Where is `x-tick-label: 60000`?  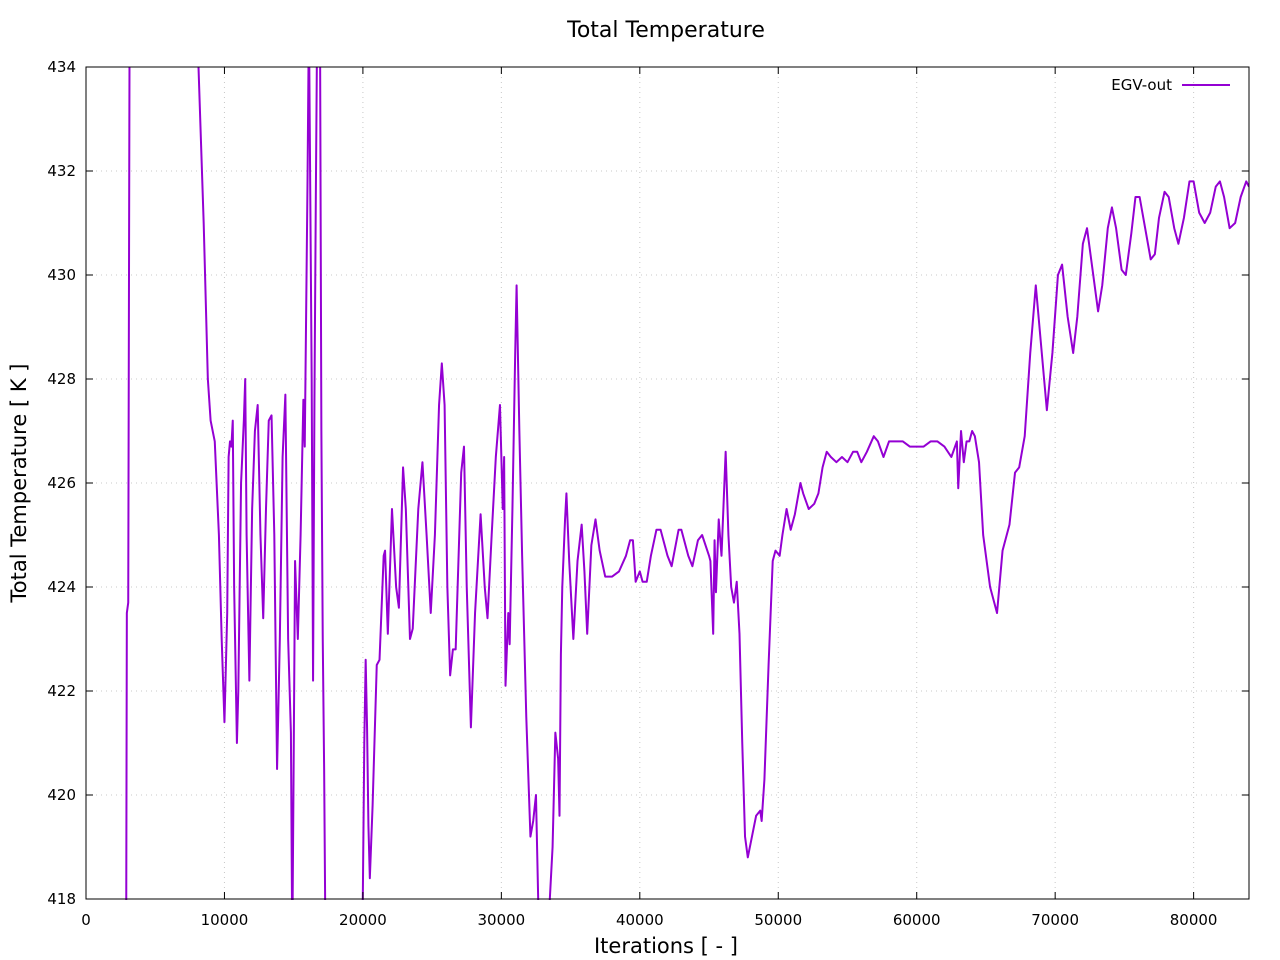 x-tick-label: 60000 is located at coordinates (917, 920).